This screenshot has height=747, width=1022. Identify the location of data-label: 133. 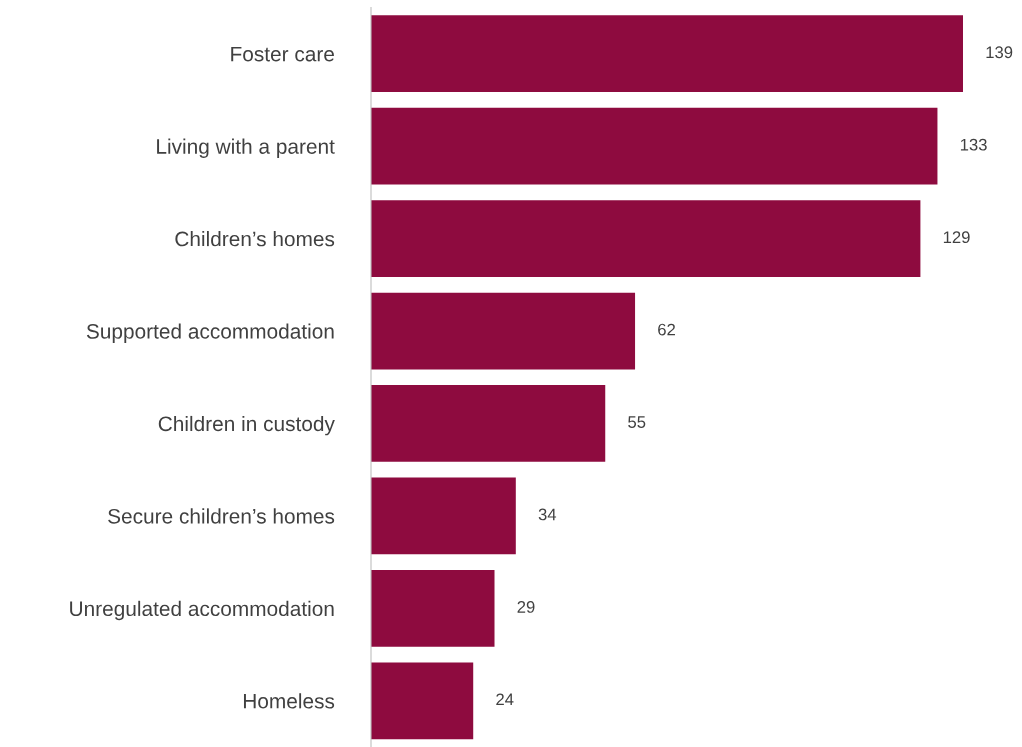
(973, 144).